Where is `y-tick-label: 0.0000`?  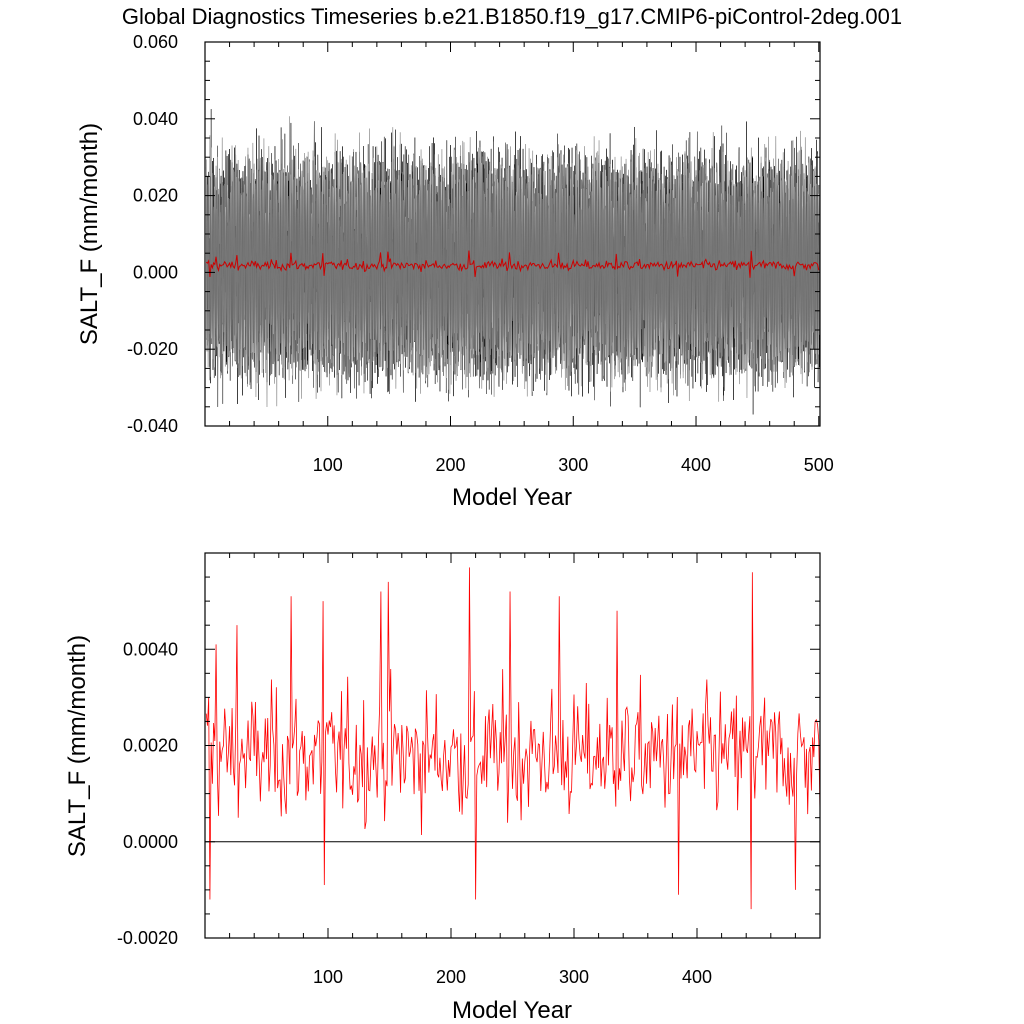
y-tick-label: 0.0000 is located at coordinates (150, 842).